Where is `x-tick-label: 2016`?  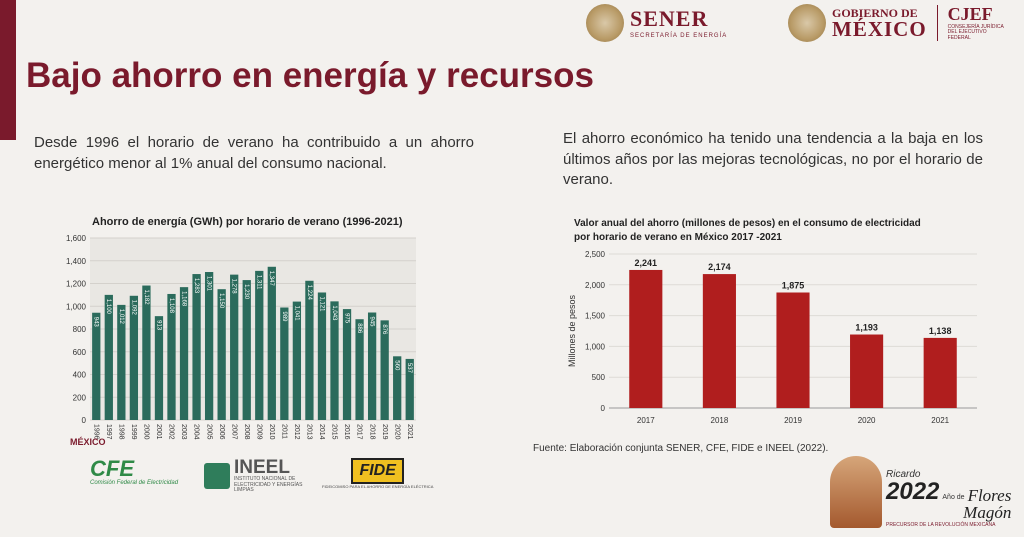 x-tick-label: 2016 is located at coordinates (346, 432).